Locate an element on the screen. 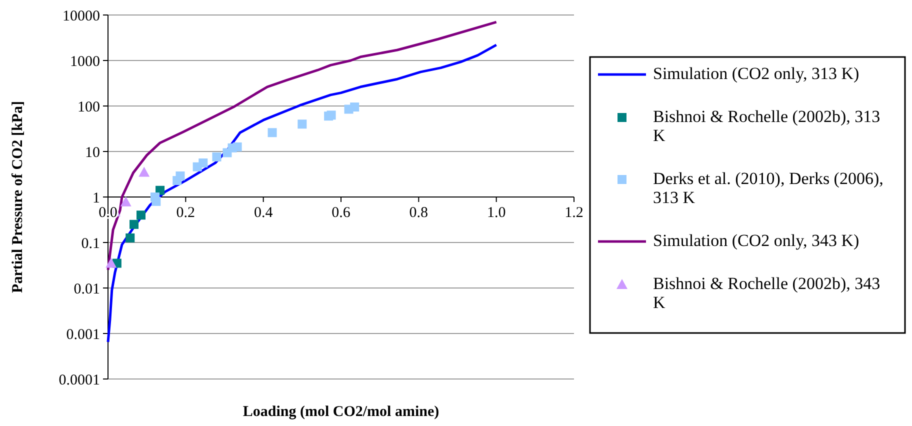 This screenshot has width=912, height=426. legend-label: Simulation (CO2 only, 343 K) is located at coordinates (756, 240).